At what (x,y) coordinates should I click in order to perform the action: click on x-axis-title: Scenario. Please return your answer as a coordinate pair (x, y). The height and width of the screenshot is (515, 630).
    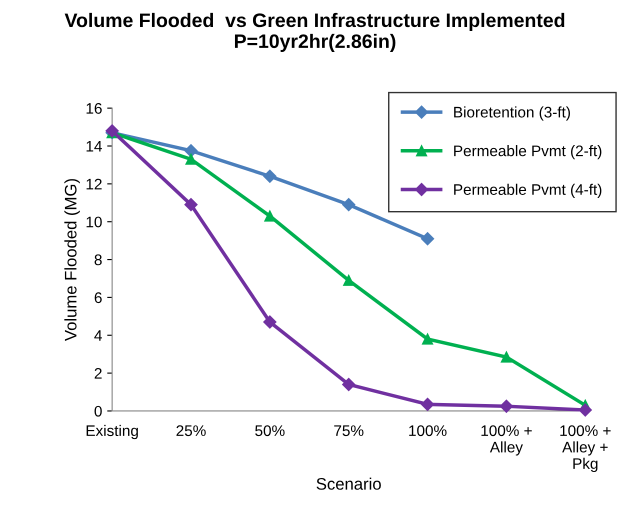
    Looking at the image, I should click on (348, 484).